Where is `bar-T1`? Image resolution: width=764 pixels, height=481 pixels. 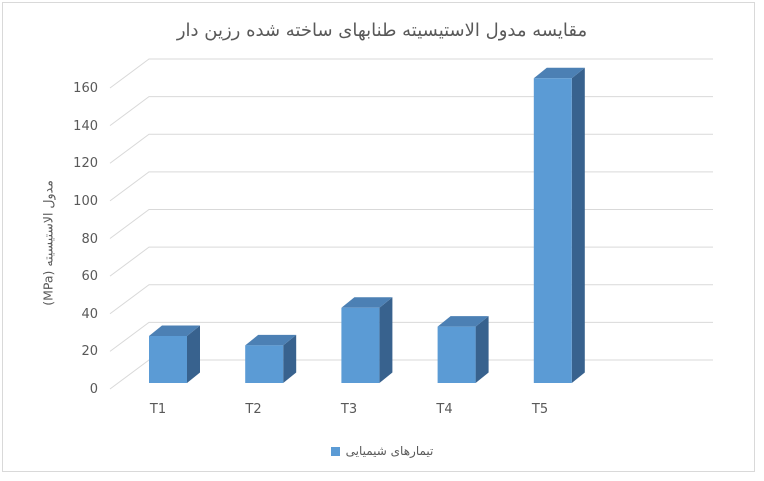
bar-T1 is located at coordinates (174, 354).